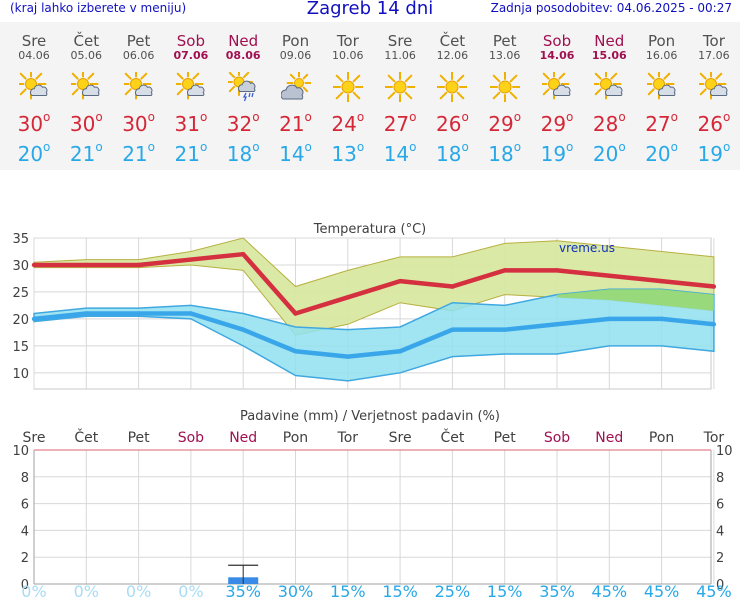  I want to click on temp-min: 21o, so click(191, 153).